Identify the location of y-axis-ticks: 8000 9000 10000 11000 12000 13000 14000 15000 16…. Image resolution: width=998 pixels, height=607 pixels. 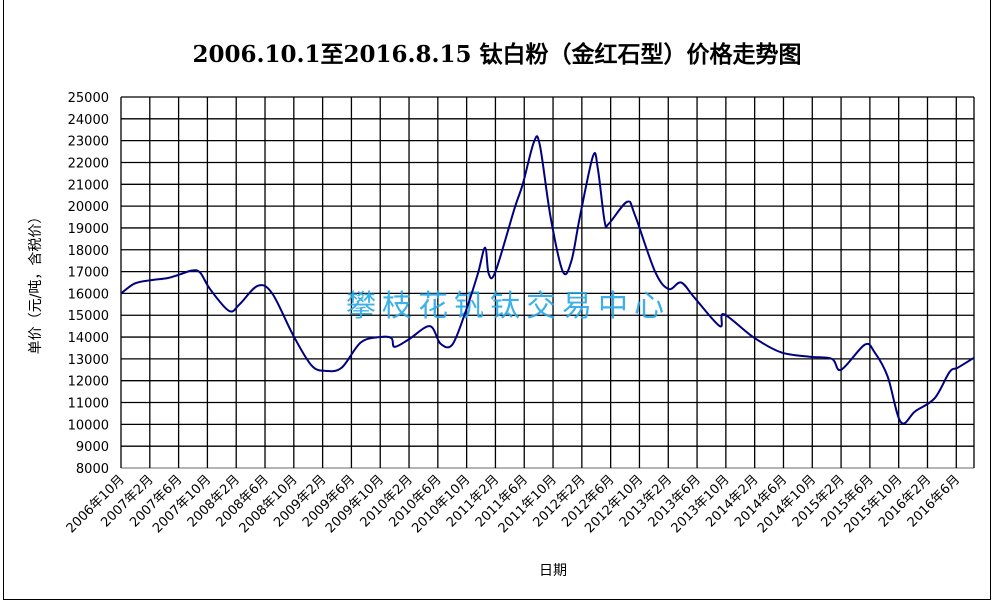
(88, 284).